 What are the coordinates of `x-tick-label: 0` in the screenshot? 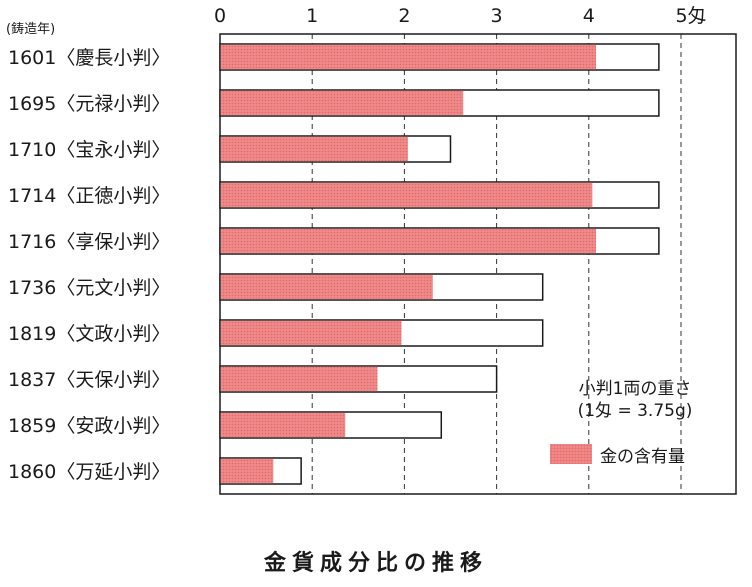 It's located at (220, 16).